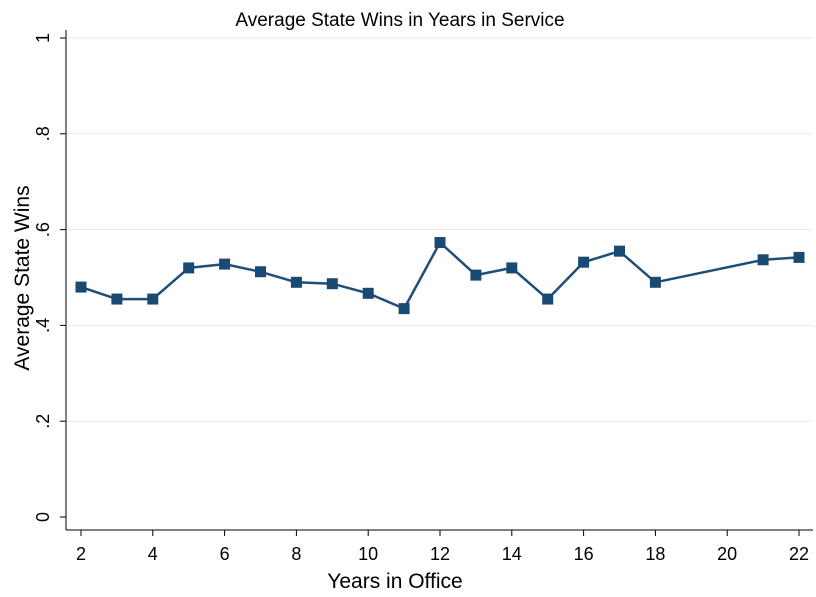 The image size is (816, 597). I want to click on x-tick-label: 20, so click(727, 554).